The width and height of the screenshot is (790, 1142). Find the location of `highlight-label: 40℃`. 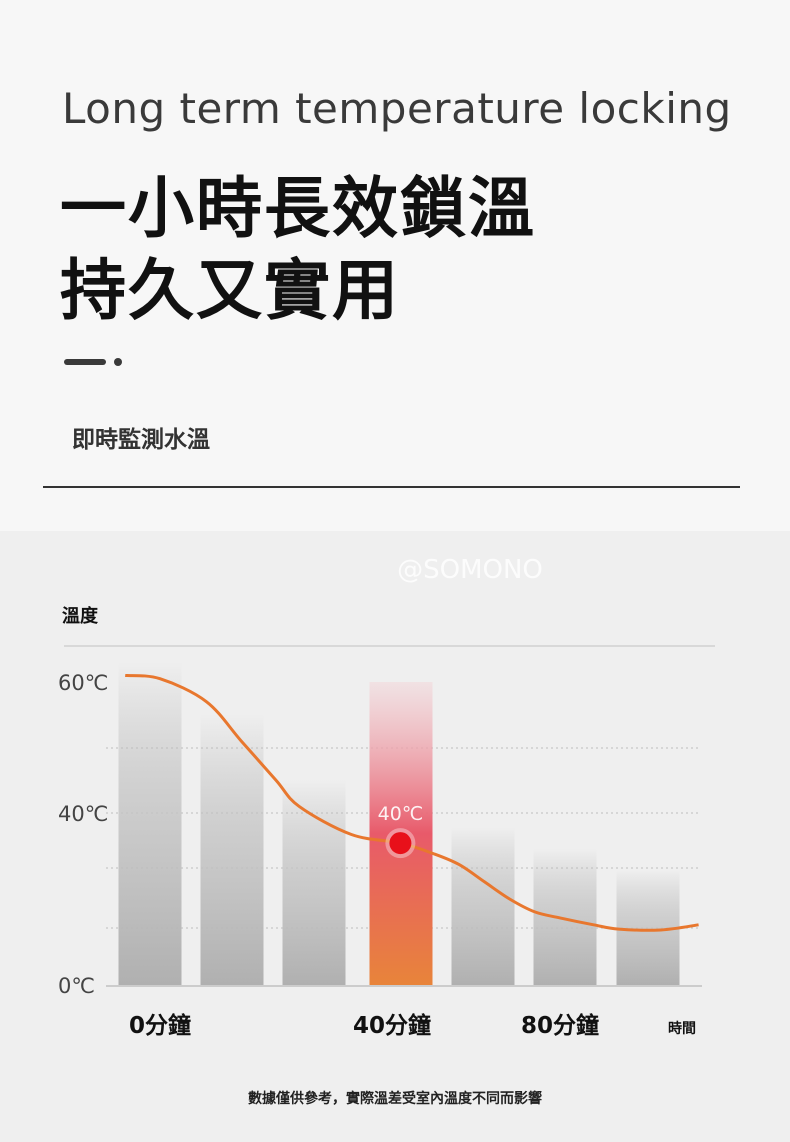

highlight-label: 40℃ is located at coordinates (401, 814).